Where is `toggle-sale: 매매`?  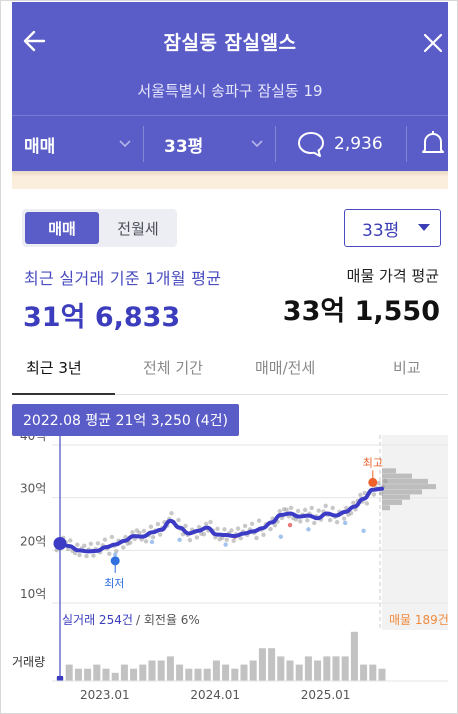
toggle-sale: 매매 is located at coordinates (62, 228).